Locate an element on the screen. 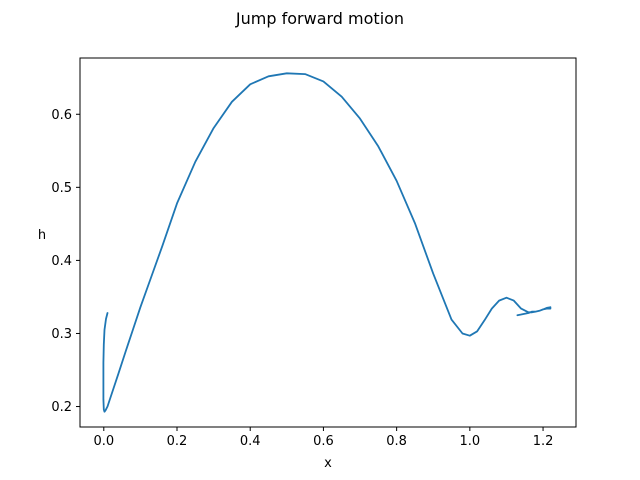 Image resolution: width=640 pixels, height=480 pixels. x-tick-label: 1.2 is located at coordinates (543, 441).